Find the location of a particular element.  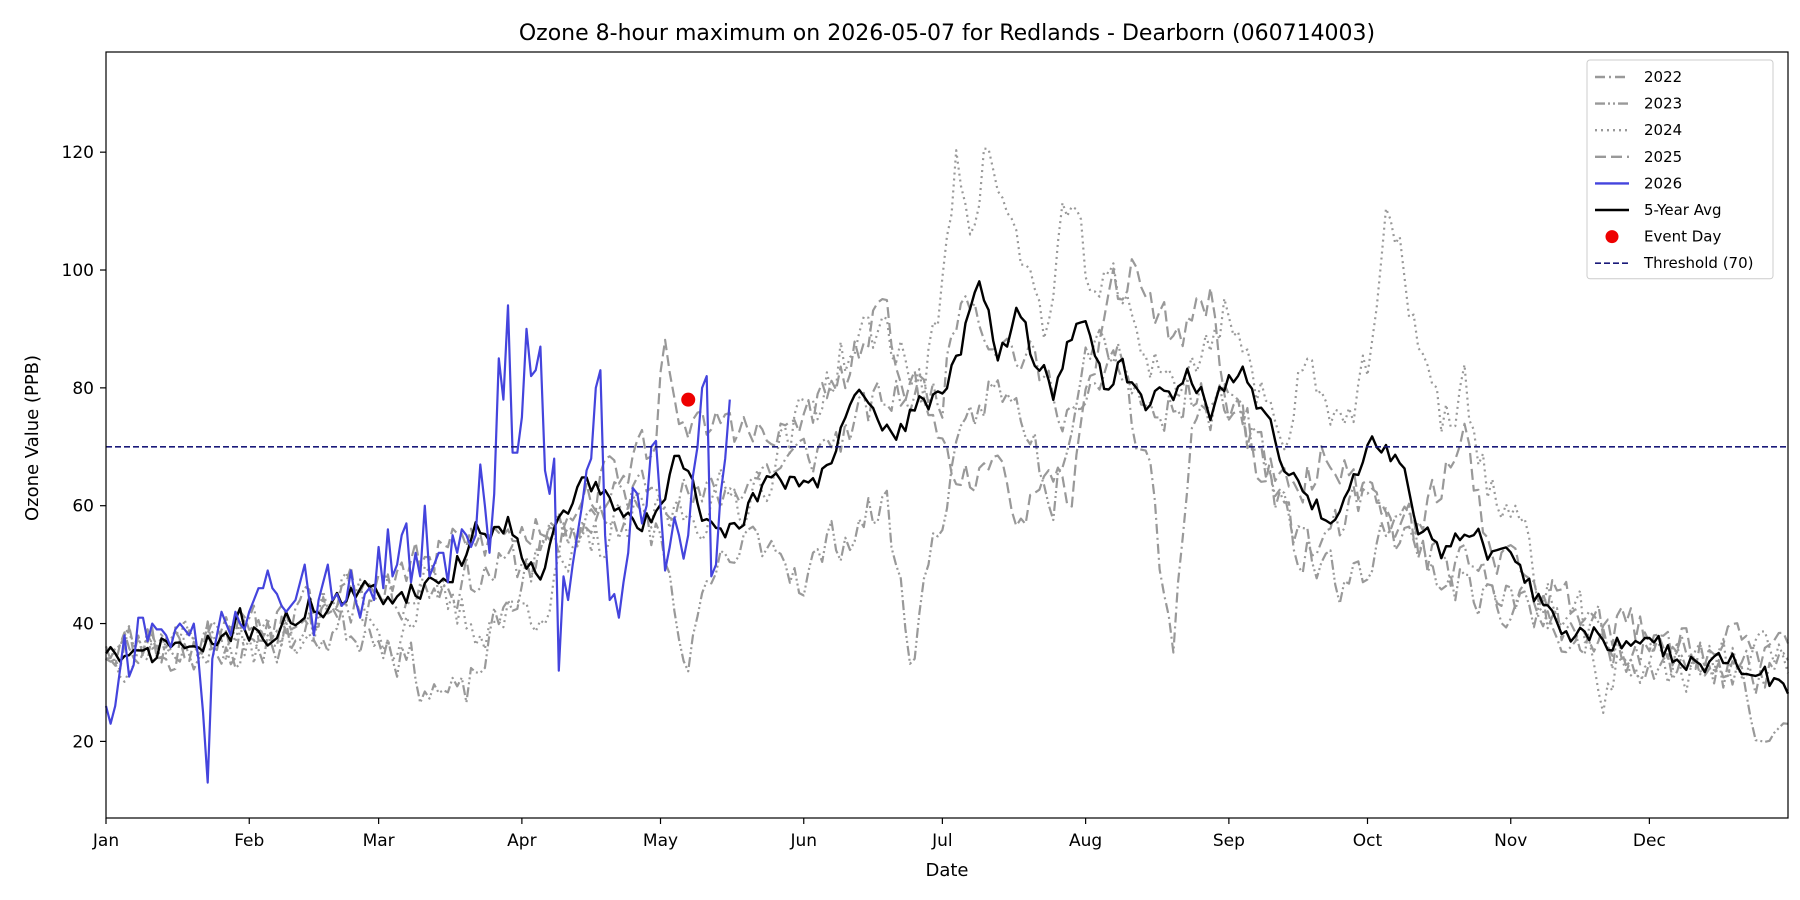

y-tick-label: 20 is located at coordinates (83, 742).